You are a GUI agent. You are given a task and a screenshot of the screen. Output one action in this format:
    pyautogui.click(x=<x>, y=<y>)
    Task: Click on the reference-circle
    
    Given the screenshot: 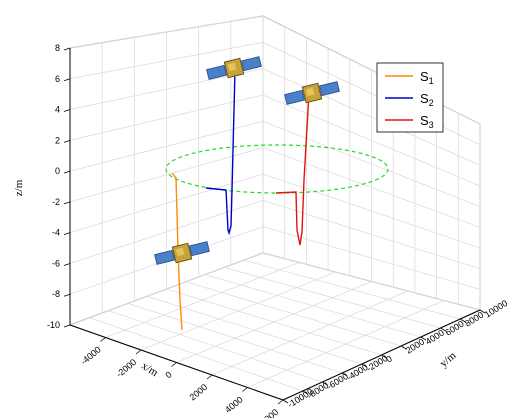 What is the action you would take?
    pyautogui.click(x=277, y=169)
    